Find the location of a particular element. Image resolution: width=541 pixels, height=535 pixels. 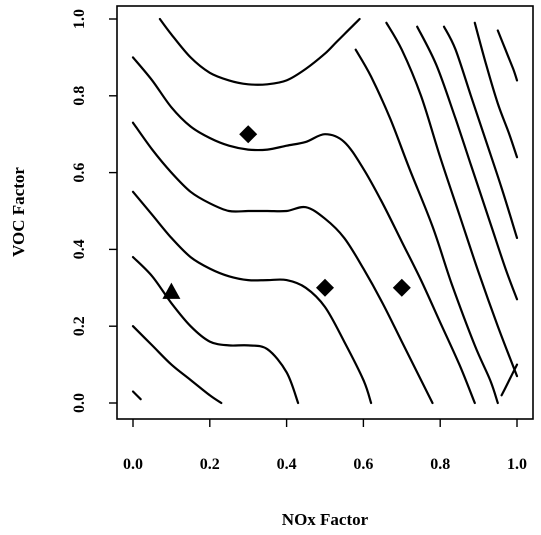

point-markers is located at coordinates (286, 212).